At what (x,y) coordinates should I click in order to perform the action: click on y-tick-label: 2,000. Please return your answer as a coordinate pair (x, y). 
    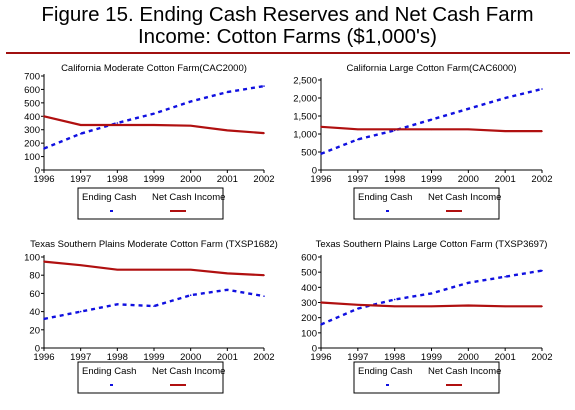
    Looking at the image, I should click on (305, 99).